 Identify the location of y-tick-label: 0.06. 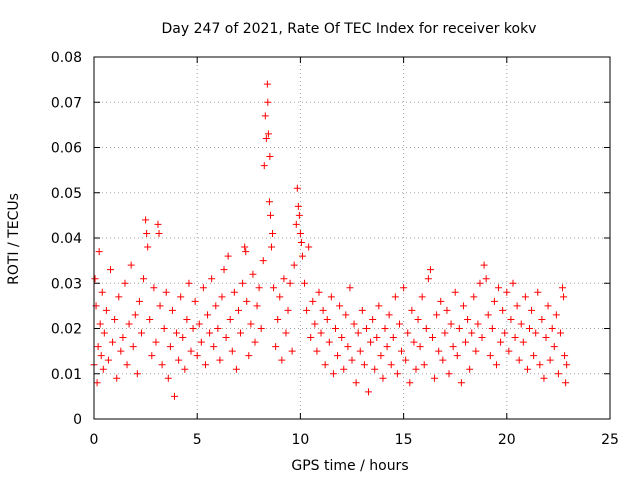
(66, 149).